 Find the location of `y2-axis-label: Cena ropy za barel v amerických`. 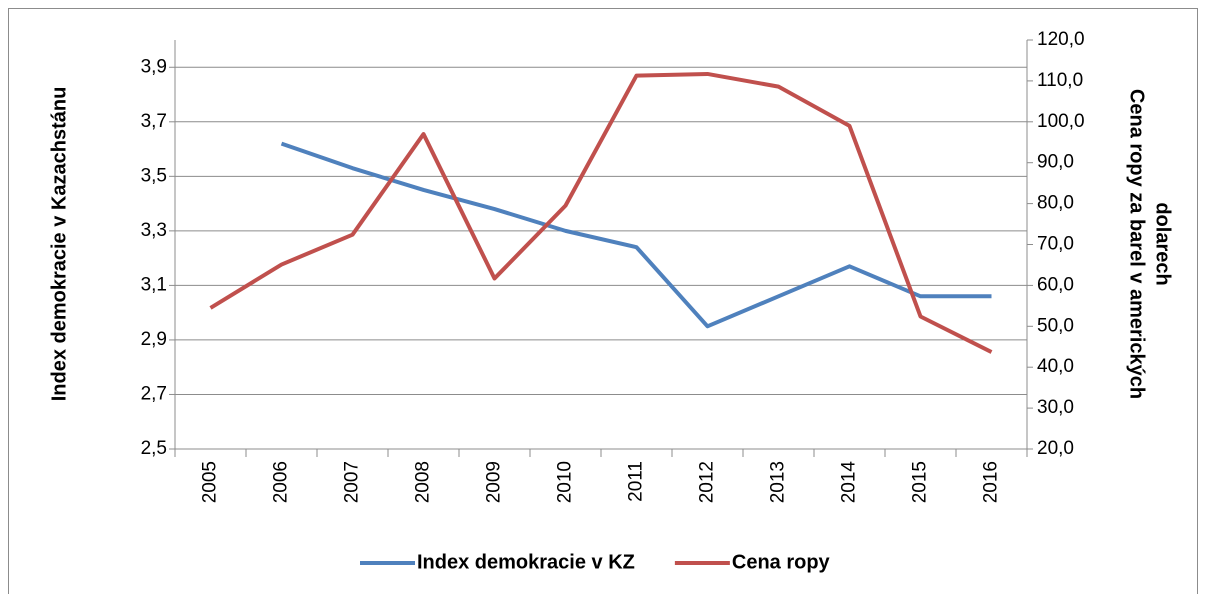

y2-axis-label: Cena ropy za barel v amerických is located at coordinates (1137, 244).